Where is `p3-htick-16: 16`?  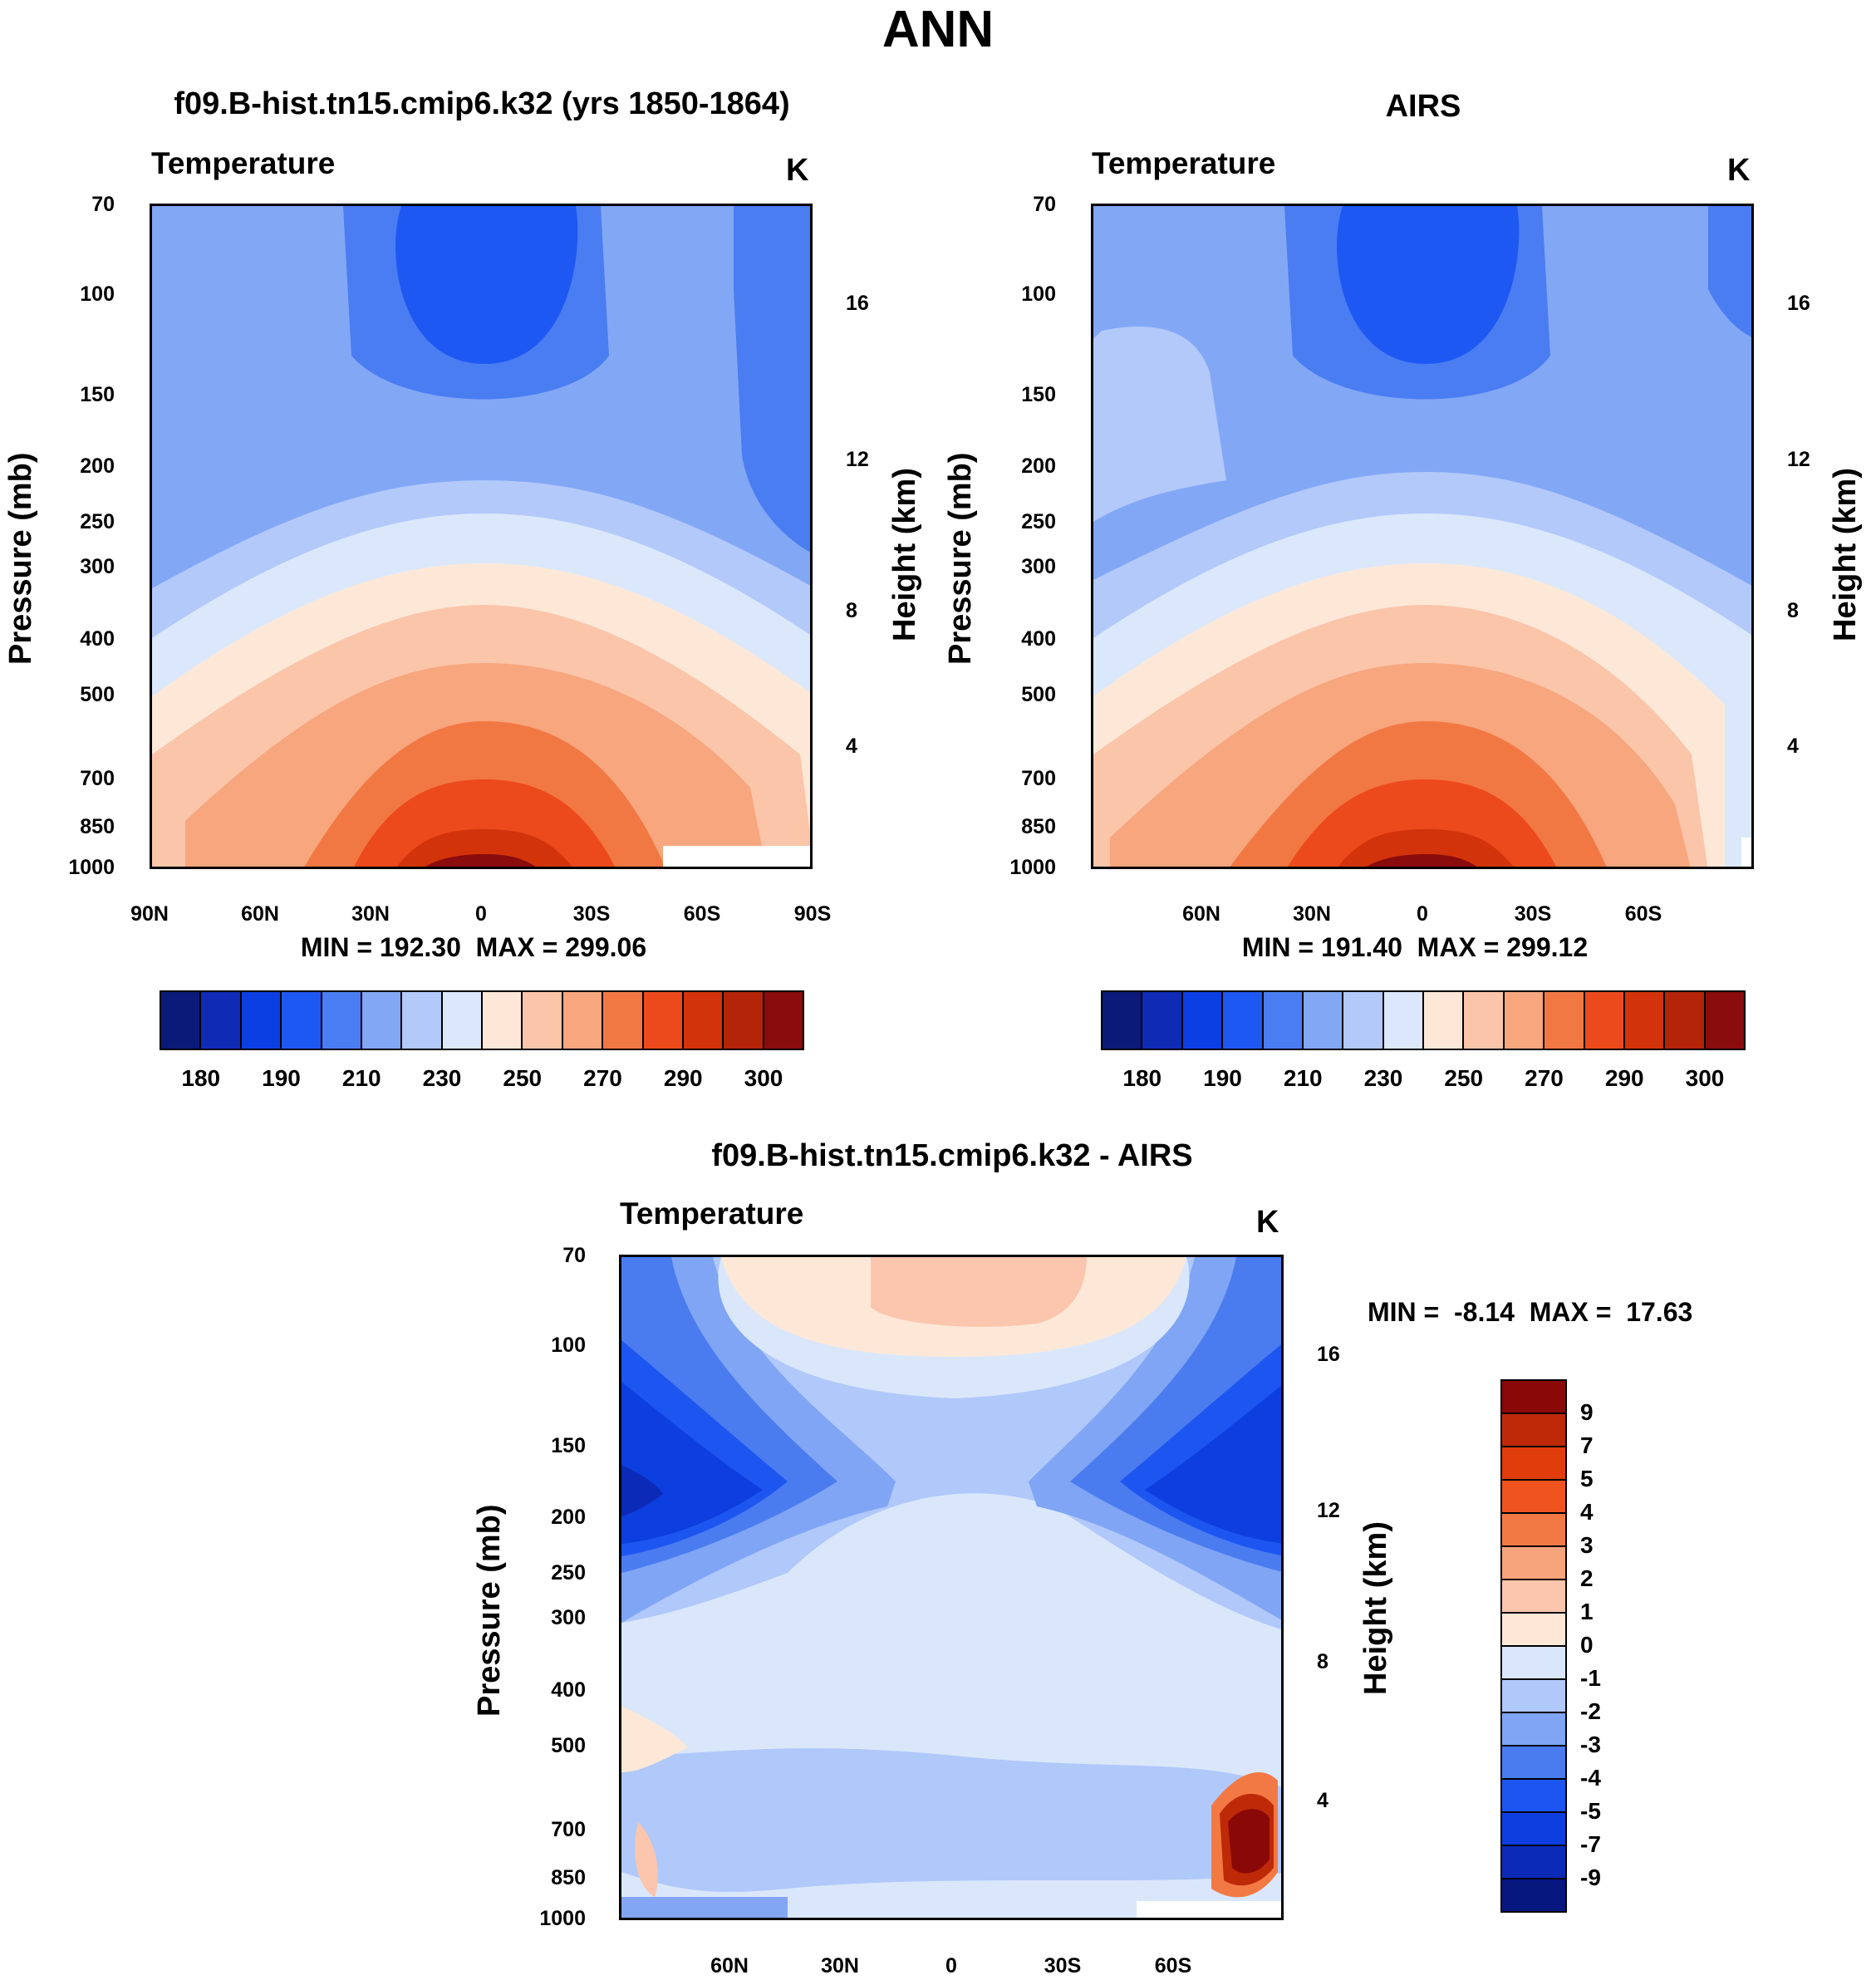
p3-htick-16: 16 is located at coordinates (1328, 1354).